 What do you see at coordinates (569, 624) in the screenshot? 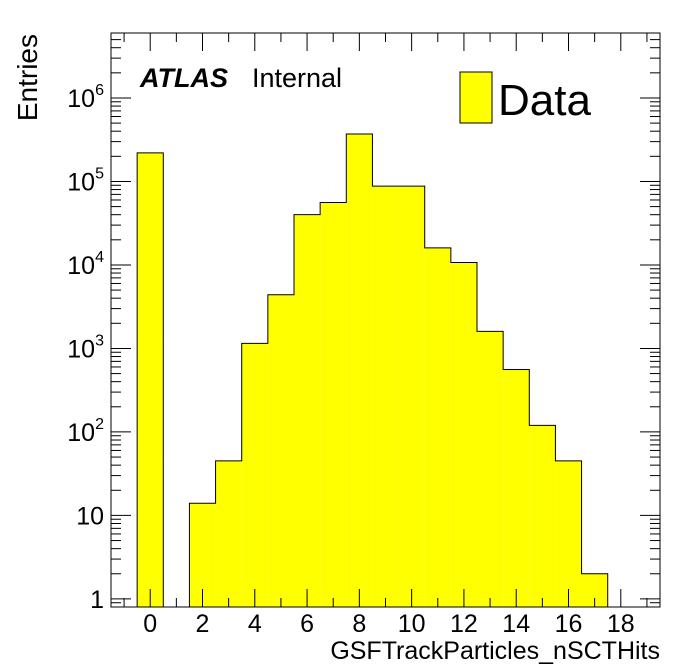
I see `x-tick-label: 16` at bounding box center [569, 624].